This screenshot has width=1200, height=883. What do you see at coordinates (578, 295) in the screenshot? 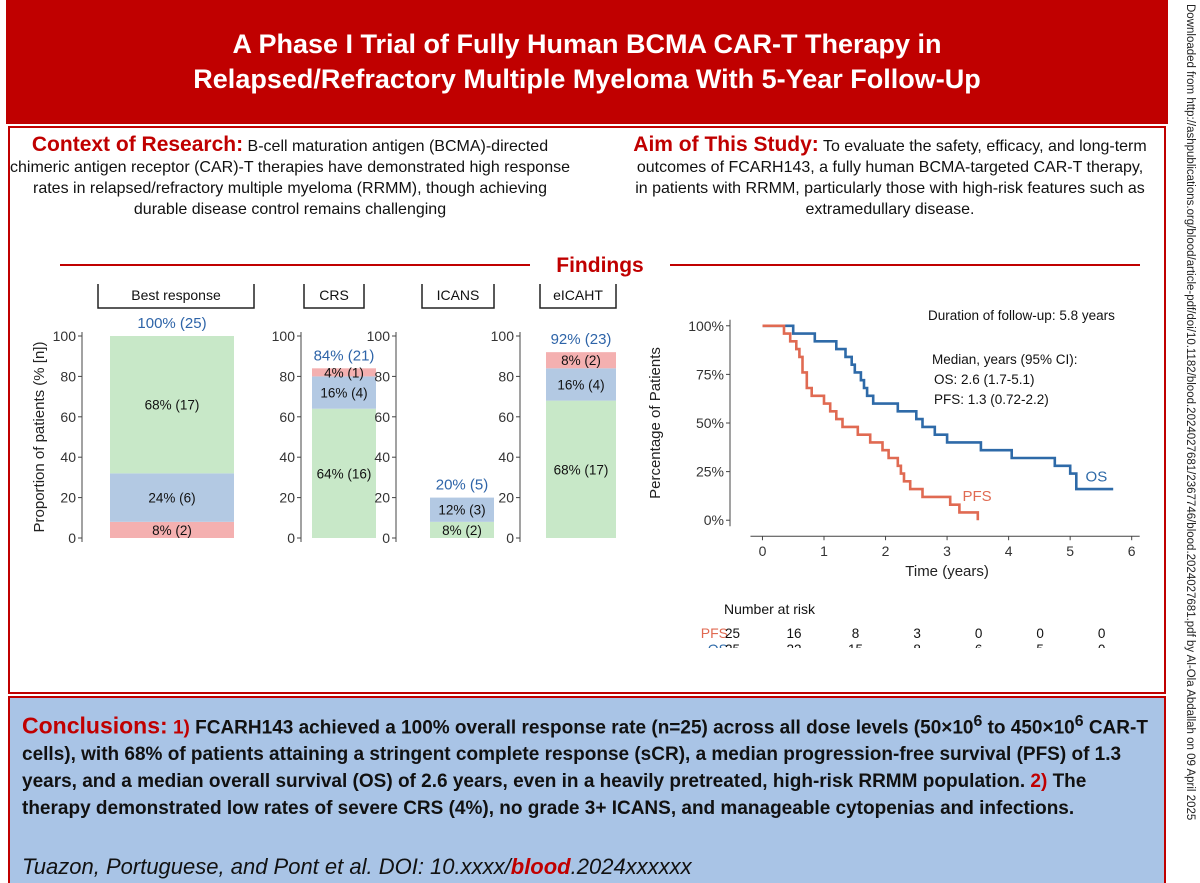
I see `panel-title: eICAHT` at bounding box center [578, 295].